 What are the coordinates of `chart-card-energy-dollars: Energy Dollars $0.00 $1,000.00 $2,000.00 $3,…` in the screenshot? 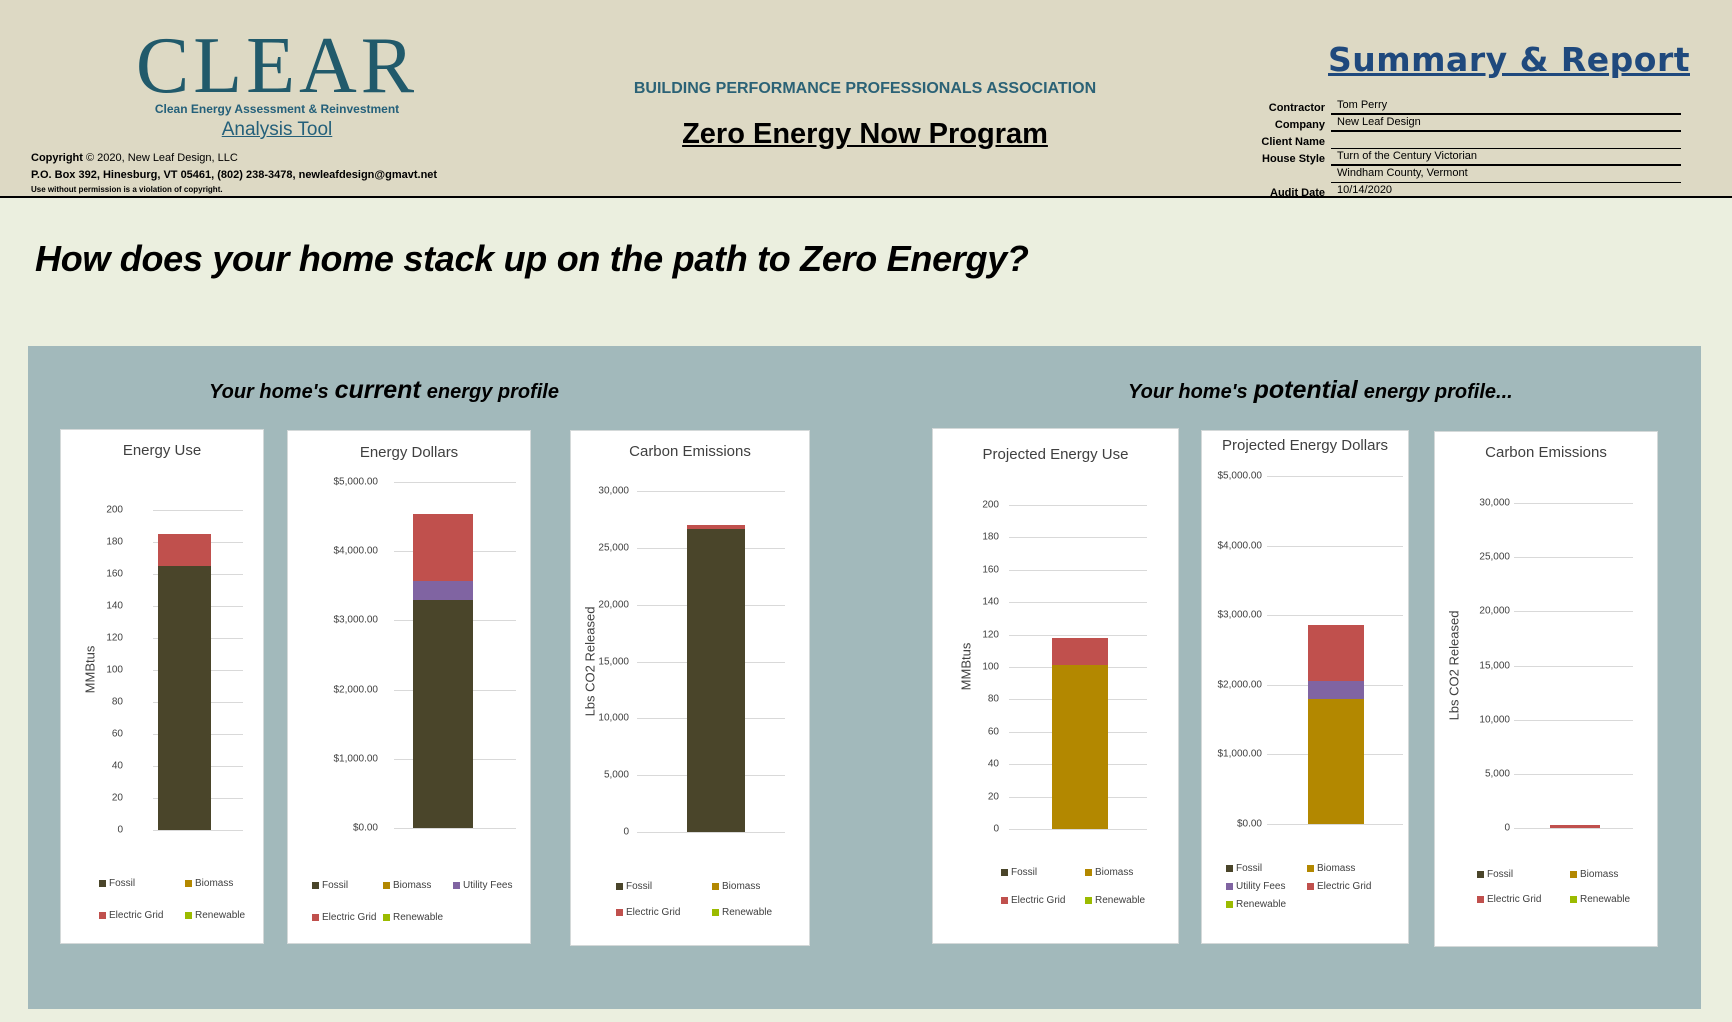 It's located at (409, 687).